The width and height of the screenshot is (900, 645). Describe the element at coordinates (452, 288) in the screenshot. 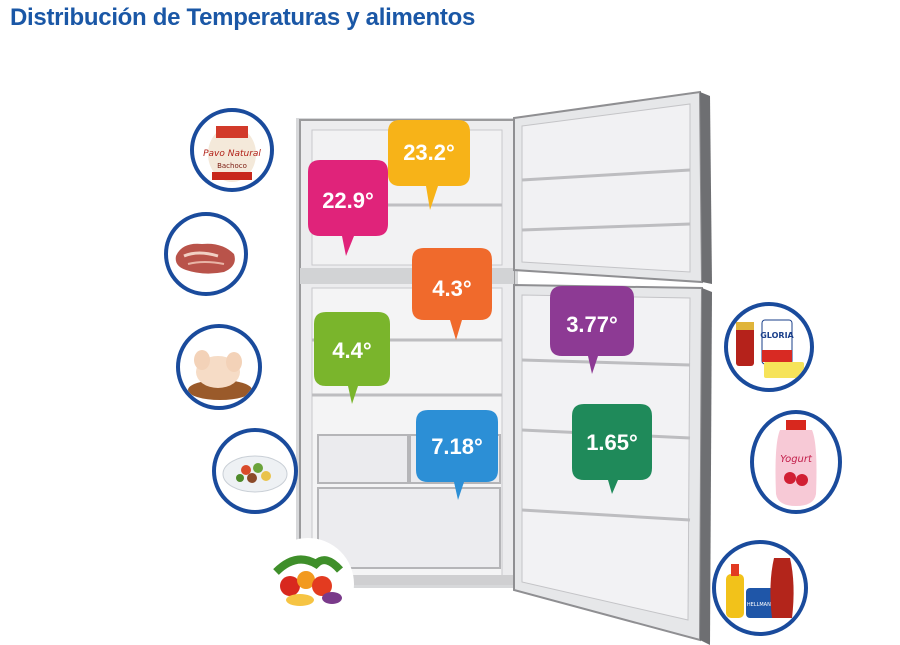

I see `temp-label: 4.3°` at that location.